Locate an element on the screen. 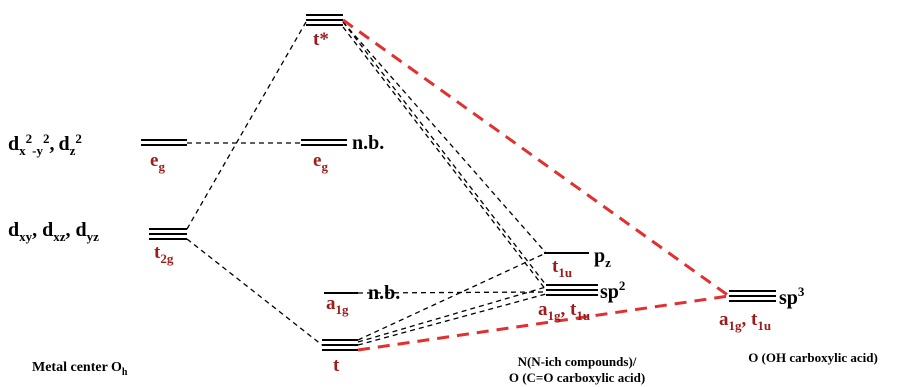  label-a1g-t1u-sp2: a1g, t1u is located at coordinates (564, 311).